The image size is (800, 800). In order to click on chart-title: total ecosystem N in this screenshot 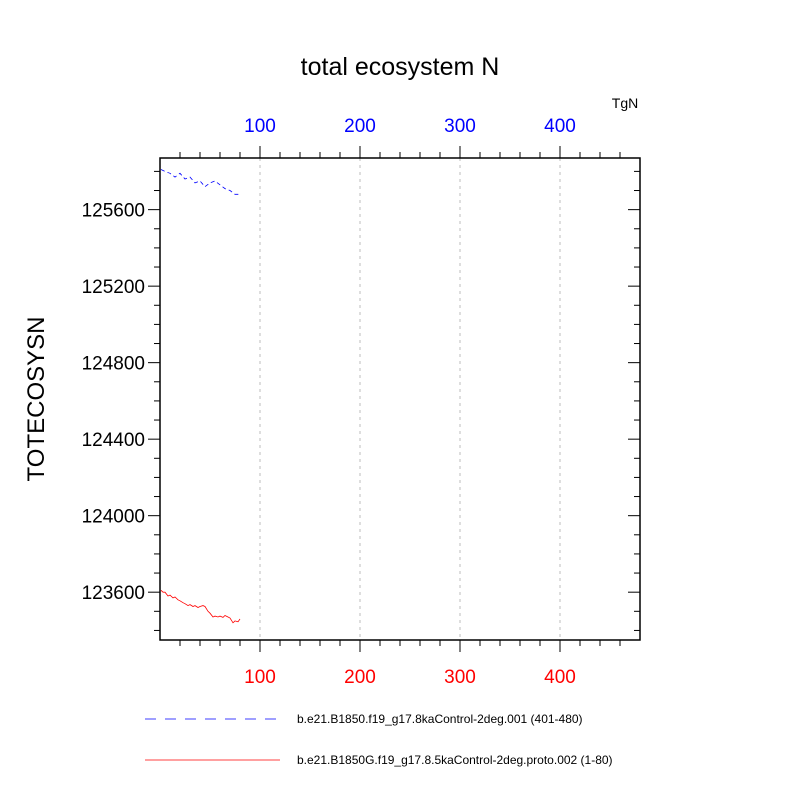, I will do `click(400, 67)`.